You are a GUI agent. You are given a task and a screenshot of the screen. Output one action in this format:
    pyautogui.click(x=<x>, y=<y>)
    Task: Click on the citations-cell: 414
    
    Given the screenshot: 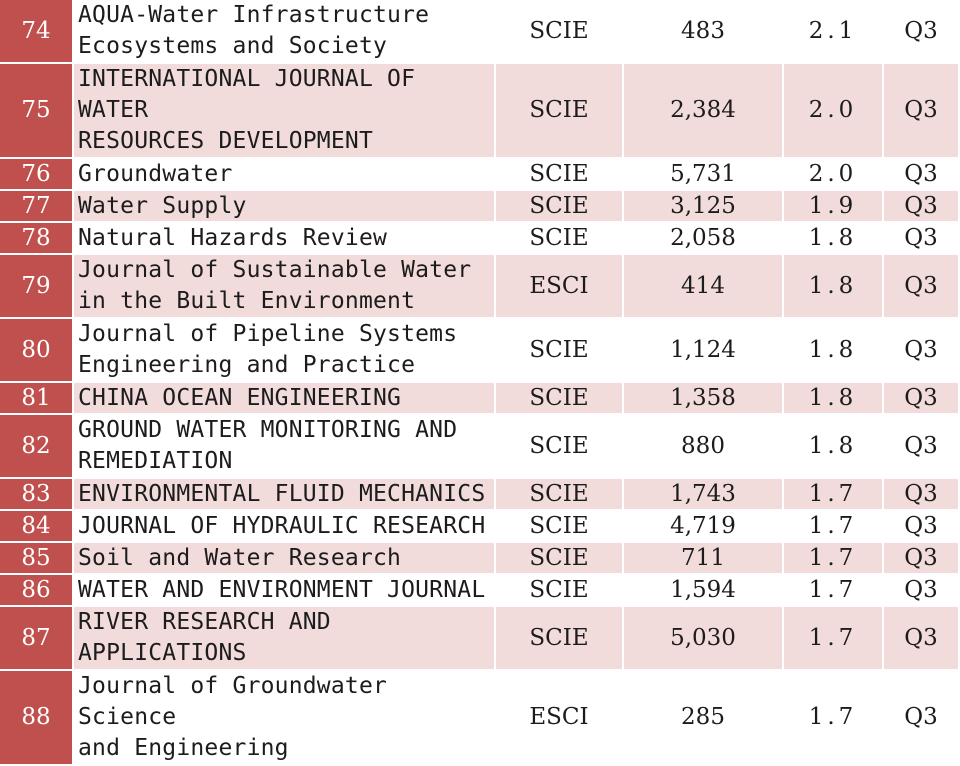 What is the action you would take?
    pyautogui.click(x=704, y=287)
    